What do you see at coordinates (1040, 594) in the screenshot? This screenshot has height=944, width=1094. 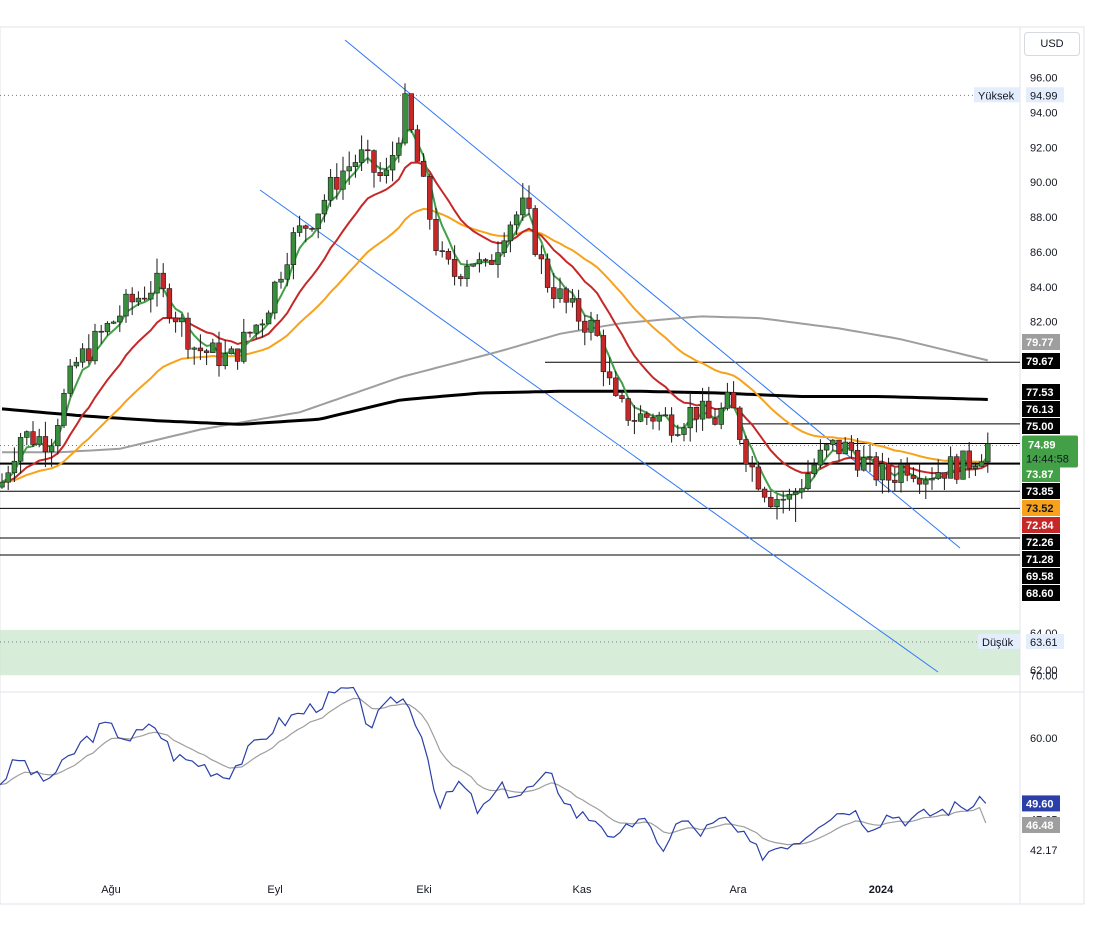 I see `price-tag-value: 68.60` at bounding box center [1040, 594].